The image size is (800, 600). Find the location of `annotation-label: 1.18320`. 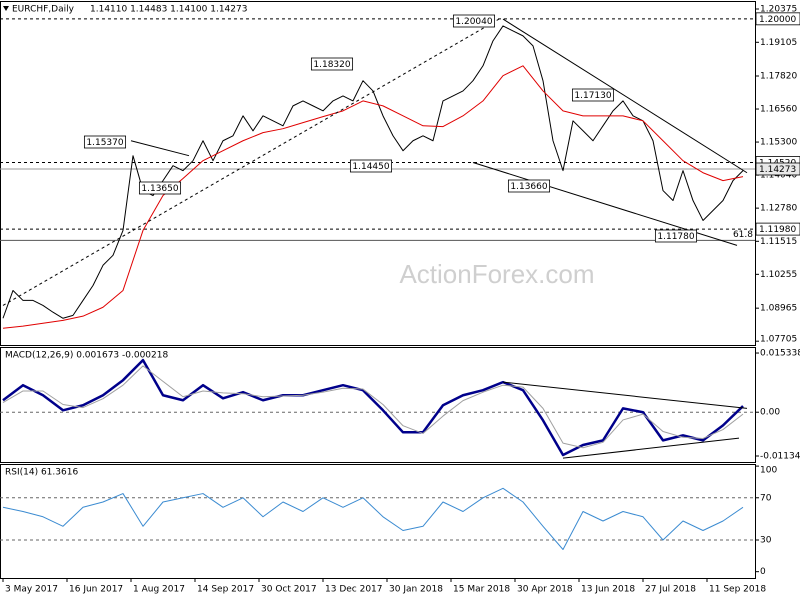

annotation-label: 1.18320 is located at coordinates (331, 65).